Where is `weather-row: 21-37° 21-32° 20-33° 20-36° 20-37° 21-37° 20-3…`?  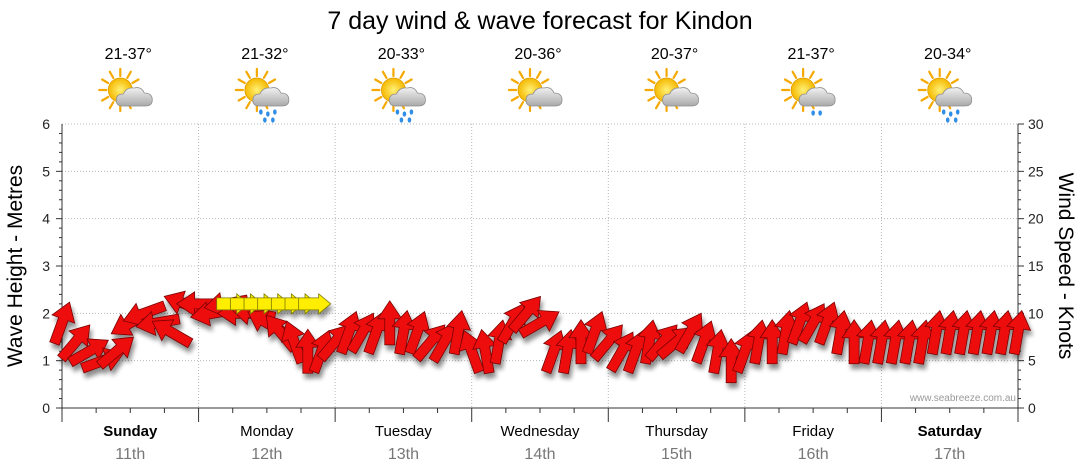 weather-row: 21-37° 21-32° 20-33° 20-36° 20-37° 21-37° 20-3… is located at coordinates (535, 84).